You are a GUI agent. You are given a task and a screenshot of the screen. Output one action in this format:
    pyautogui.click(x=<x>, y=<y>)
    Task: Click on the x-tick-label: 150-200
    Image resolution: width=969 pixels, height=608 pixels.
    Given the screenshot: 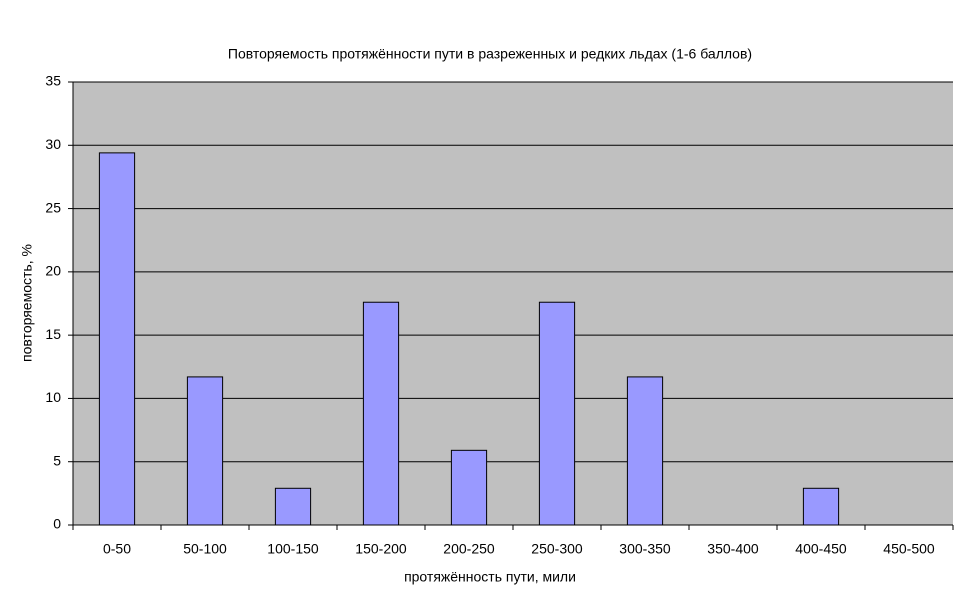 What is the action you would take?
    pyautogui.click(x=381, y=549)
    